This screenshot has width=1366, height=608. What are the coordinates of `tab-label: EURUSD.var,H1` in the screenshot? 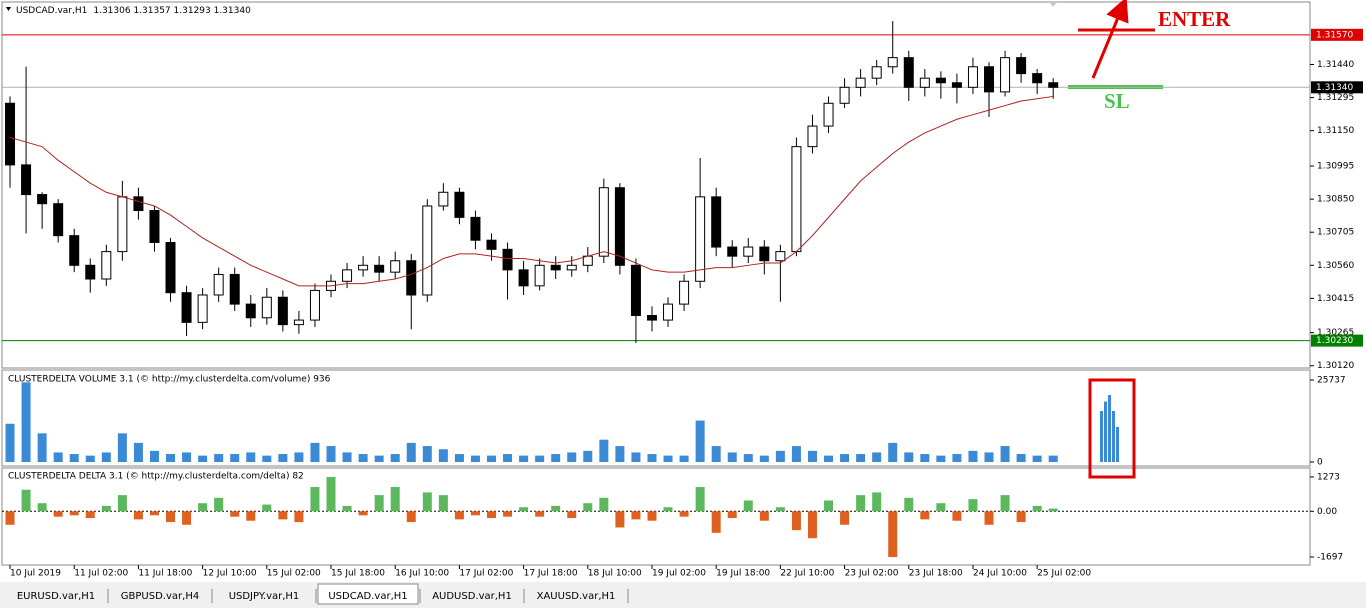 It's located at (56, 596).